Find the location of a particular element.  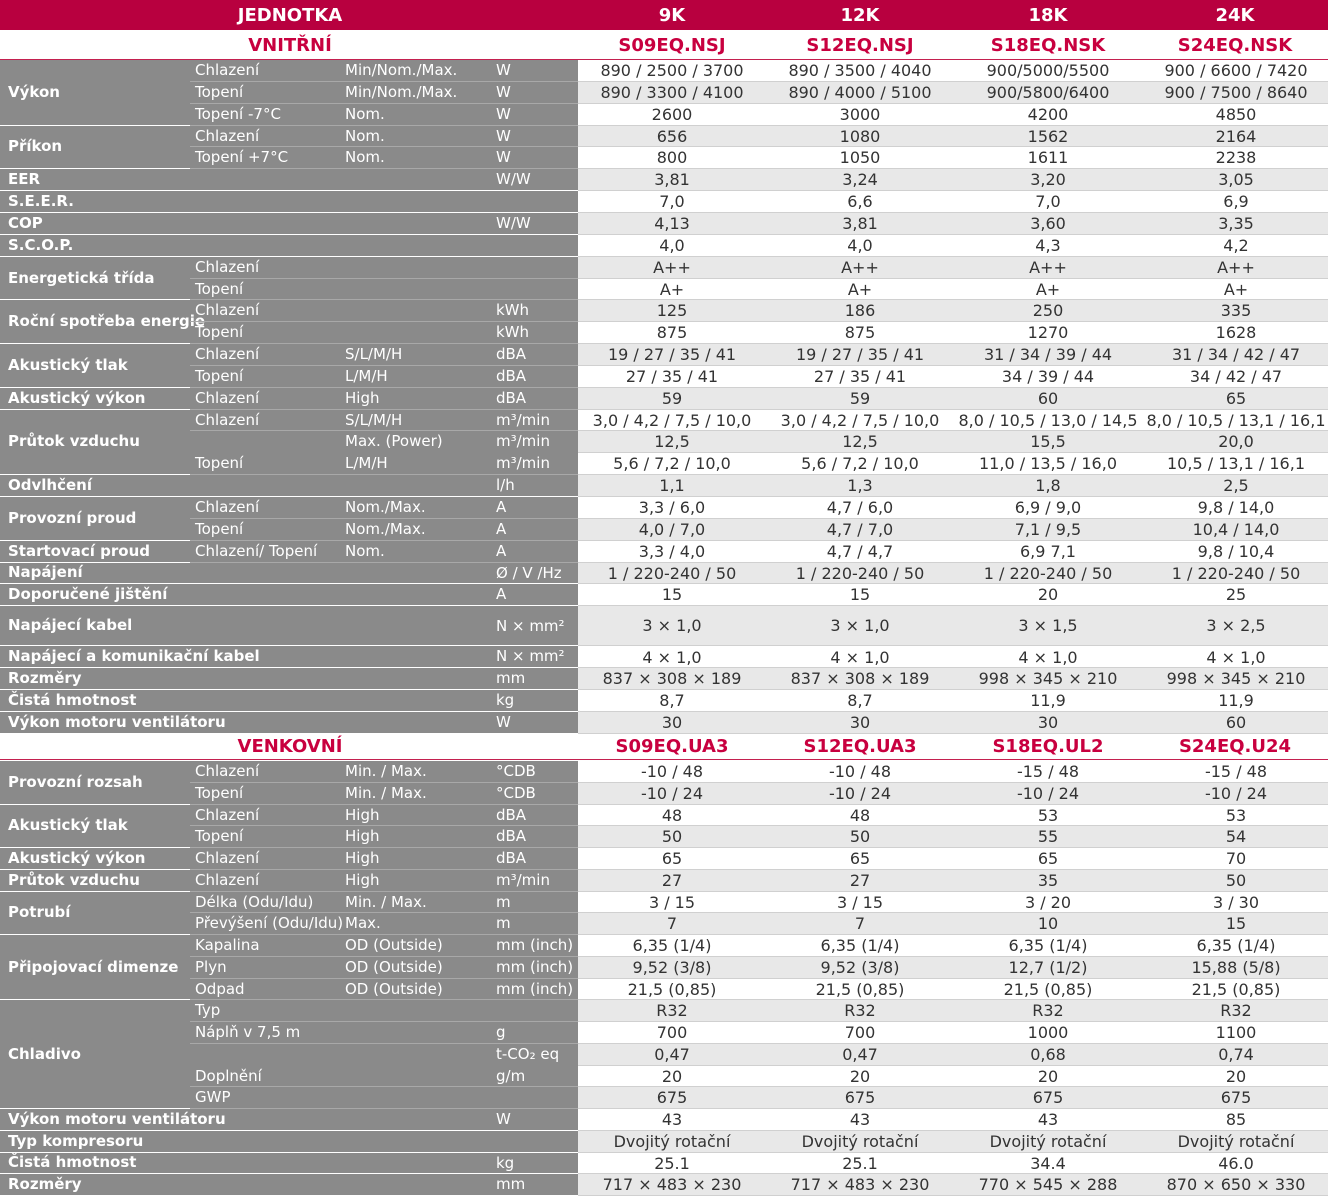

outdoor_rows-sub-label: Plyn is located at coordinates (211, 966).